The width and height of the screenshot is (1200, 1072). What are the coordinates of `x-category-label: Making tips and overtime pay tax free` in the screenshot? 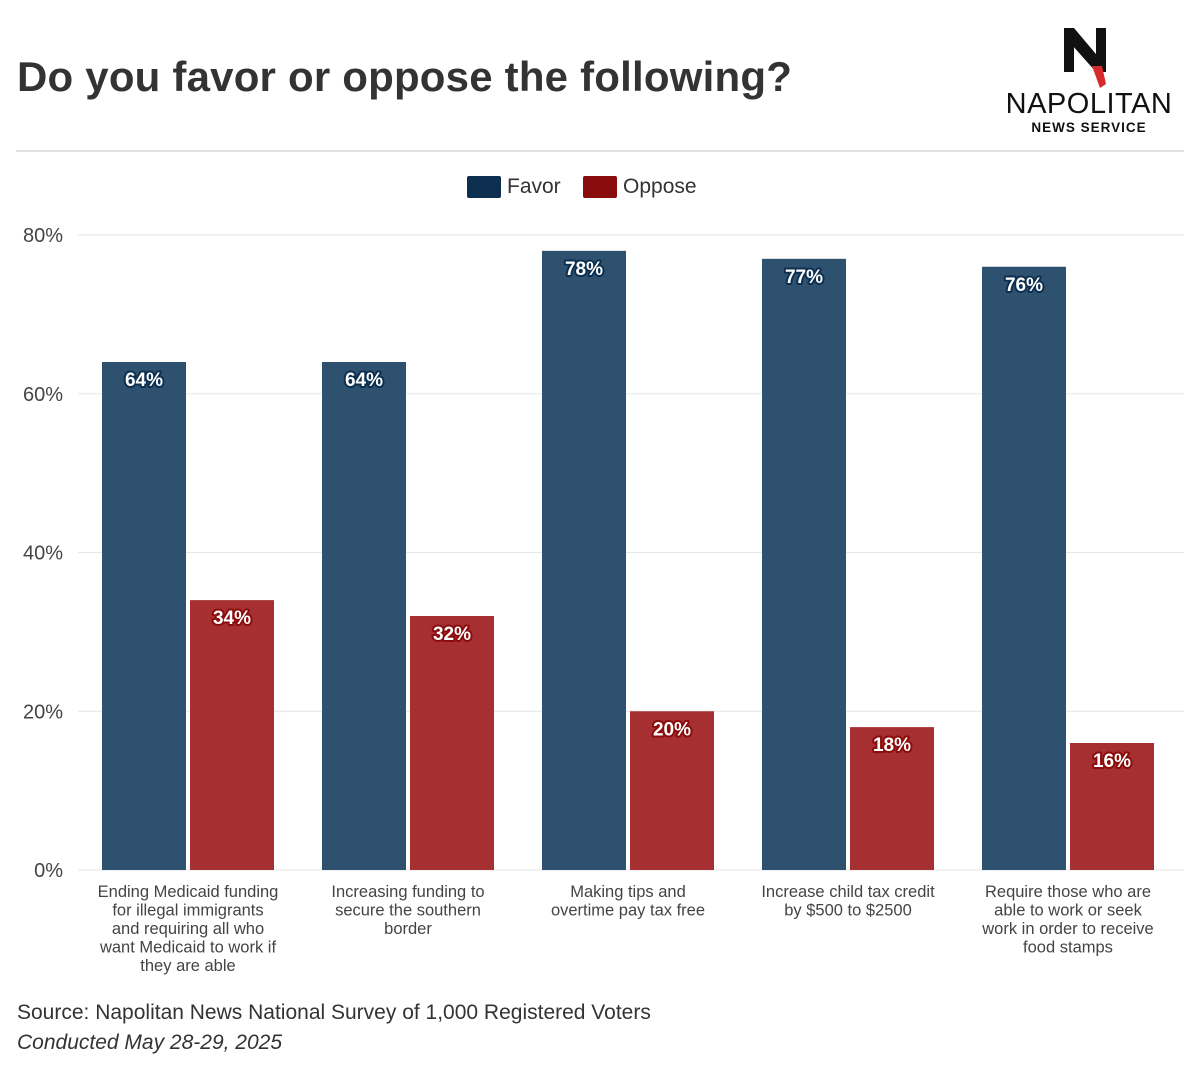 It's located at (628, 901).